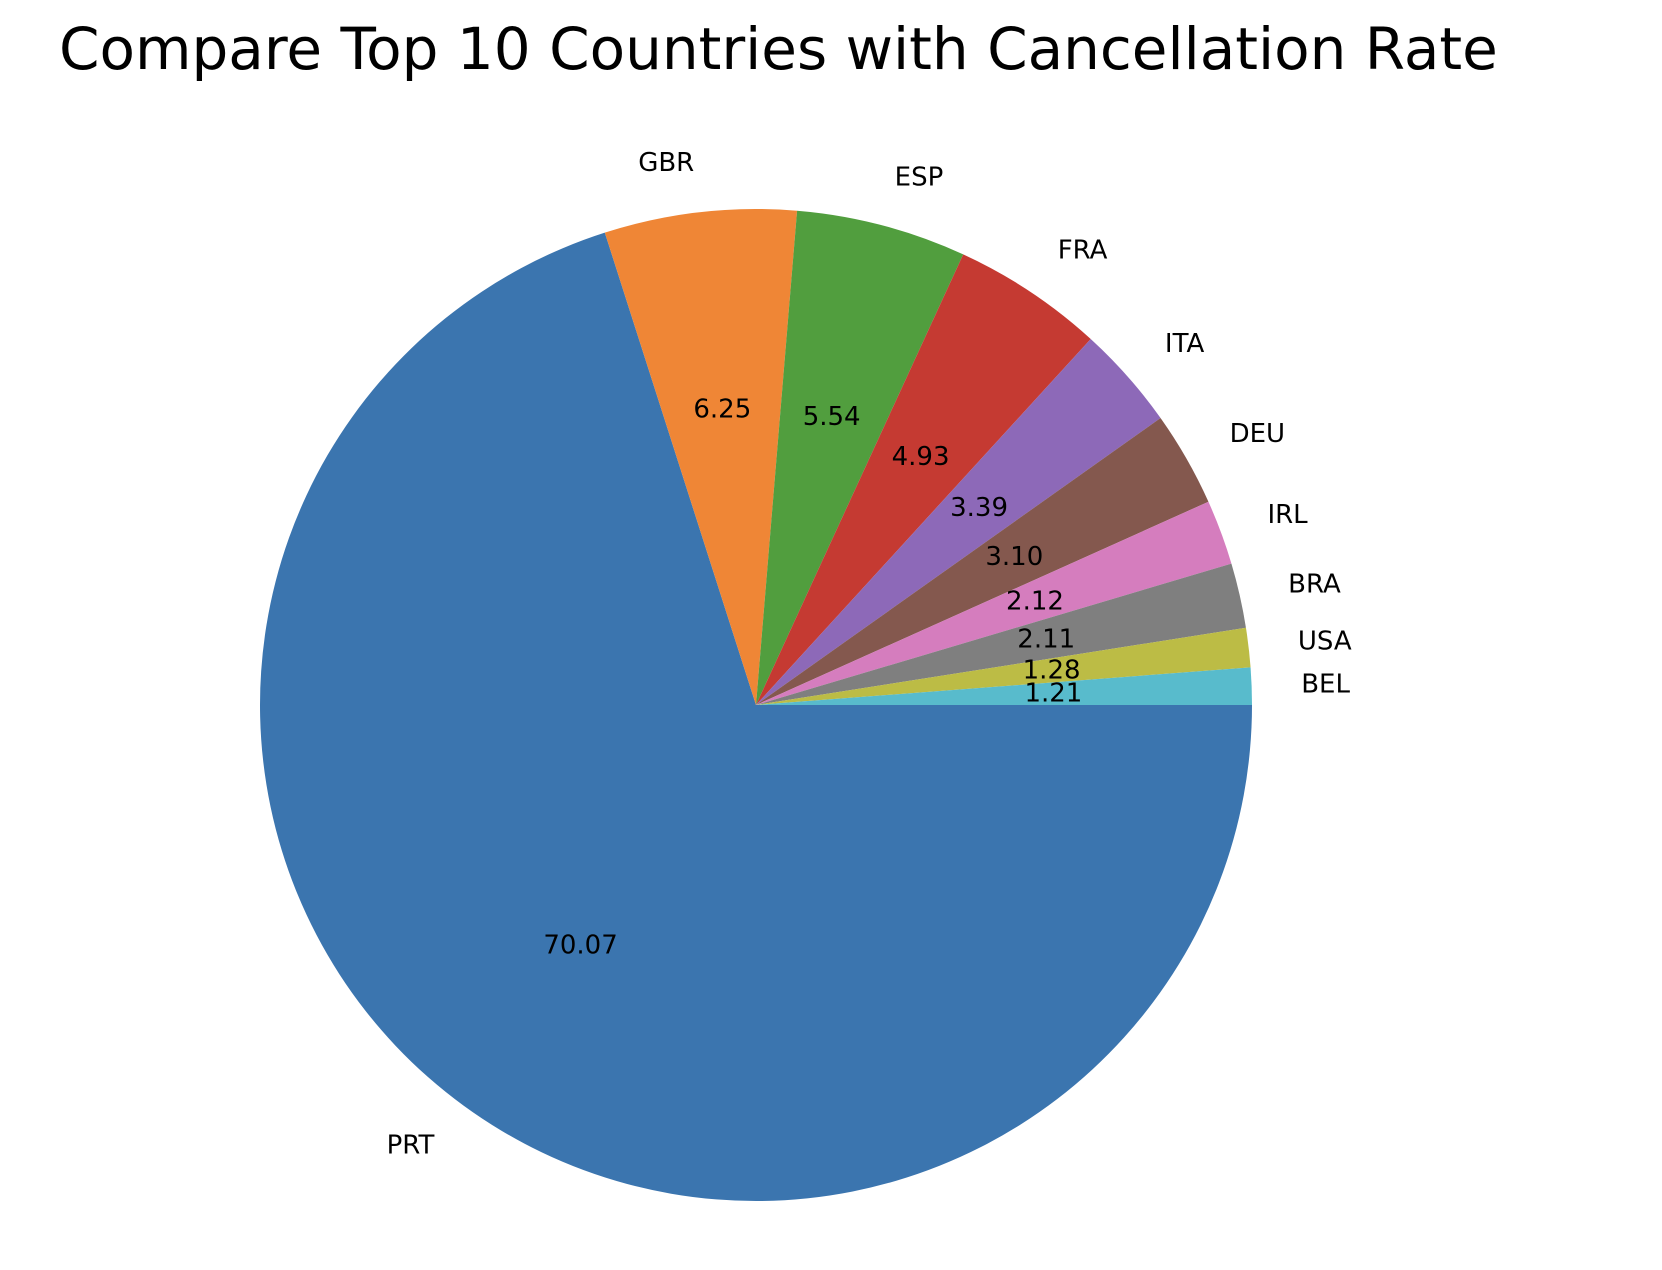  I want to click on slice-label-bel: BEL, so click(1325, 684).